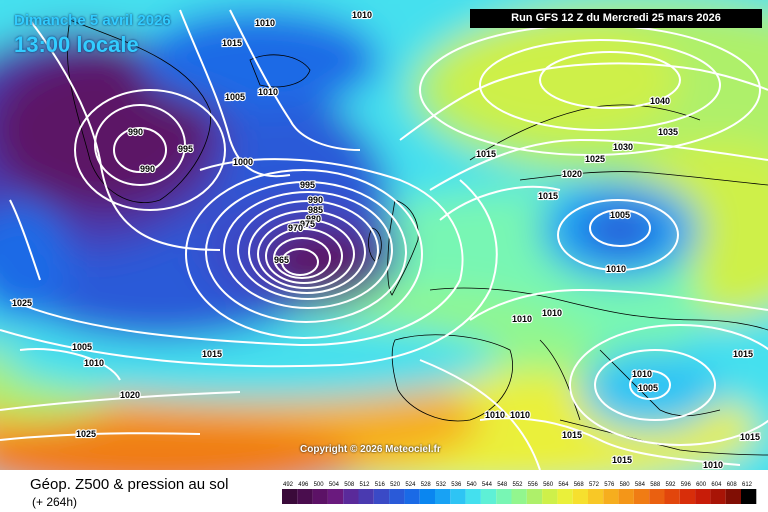 The height and width of the screenshot is (512, 768). Describe the element at coordinates (92, 20) in the screenshot. I see `forecast-date: Dimanche 5 avril 2026` at that location.